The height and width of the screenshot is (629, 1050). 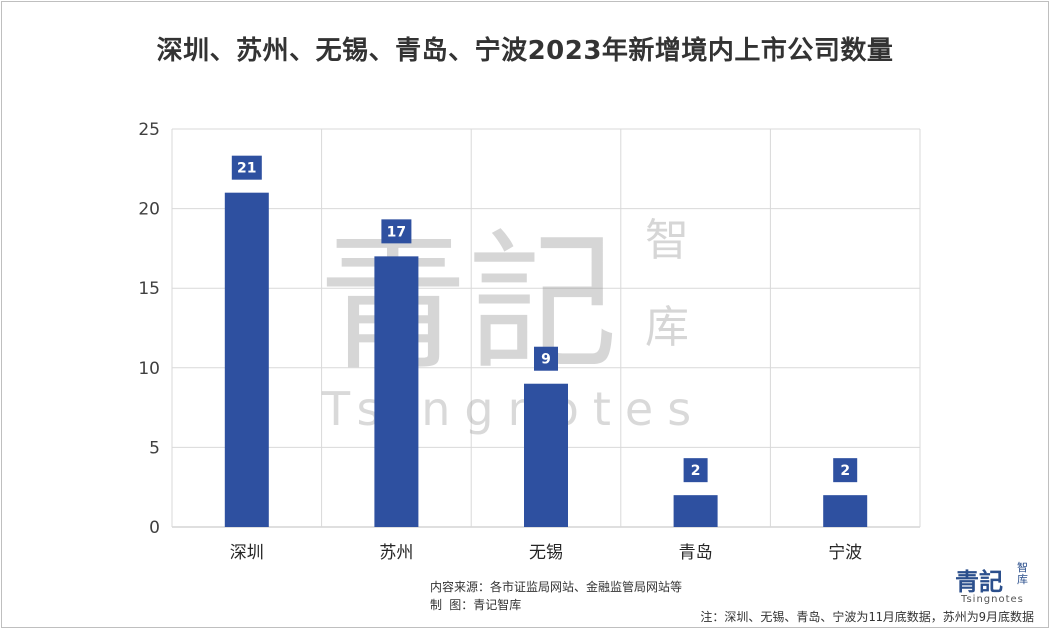 I want to click on data-label: 21, so click(x=246, y=167).